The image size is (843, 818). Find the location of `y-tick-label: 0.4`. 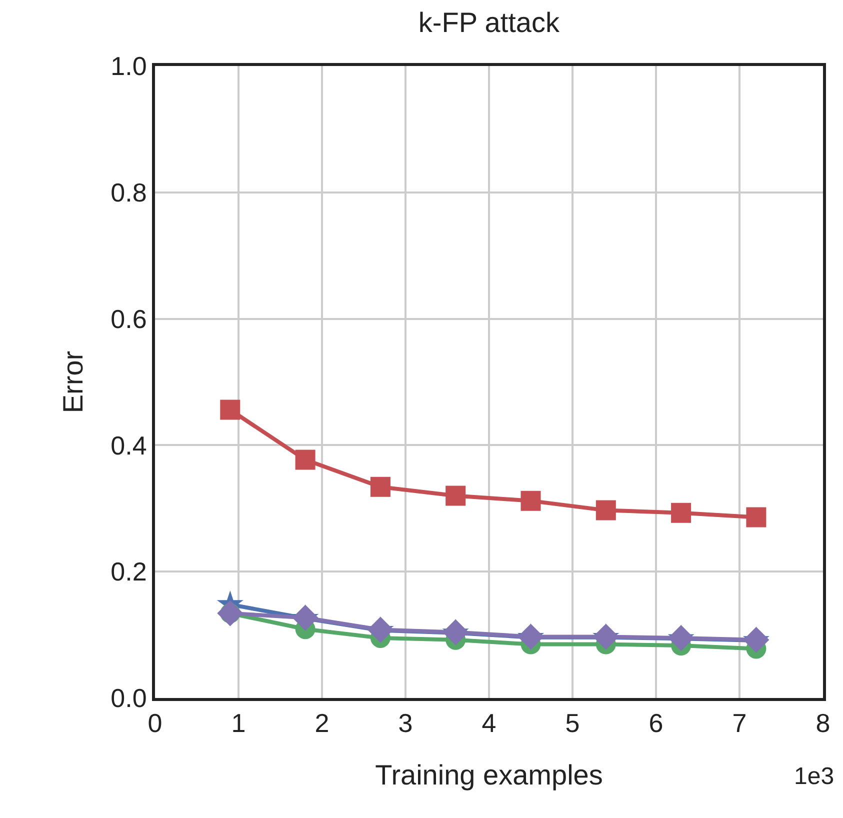

y-tick-label: 0.4 is located at coordinates (128, 445).